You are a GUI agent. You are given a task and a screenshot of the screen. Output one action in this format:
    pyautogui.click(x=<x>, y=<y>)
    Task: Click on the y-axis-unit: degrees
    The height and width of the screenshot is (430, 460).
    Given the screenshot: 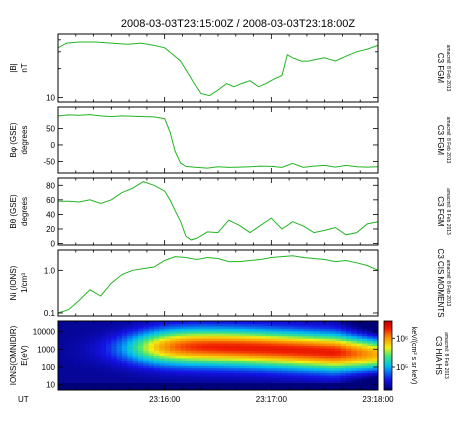 What is the action you would take?
    pyautogui.click(x=24, y=211)
    